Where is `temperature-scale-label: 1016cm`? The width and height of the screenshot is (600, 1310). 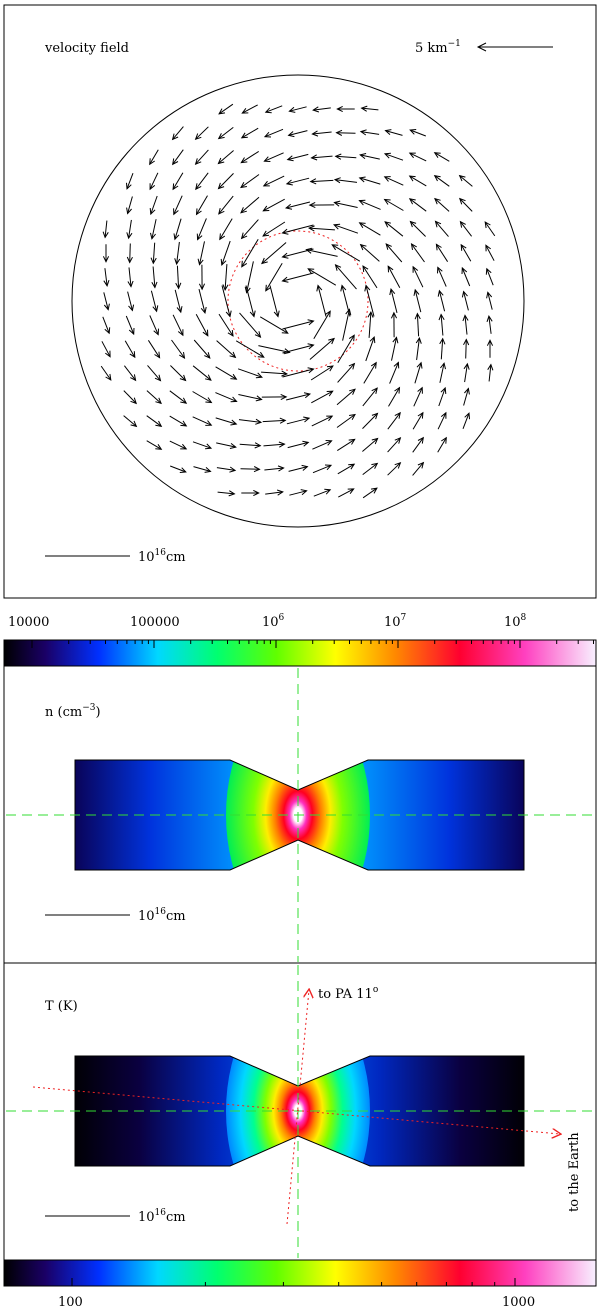 temperature-scale-label: 1016cm is located at coordinates (162, 1216).